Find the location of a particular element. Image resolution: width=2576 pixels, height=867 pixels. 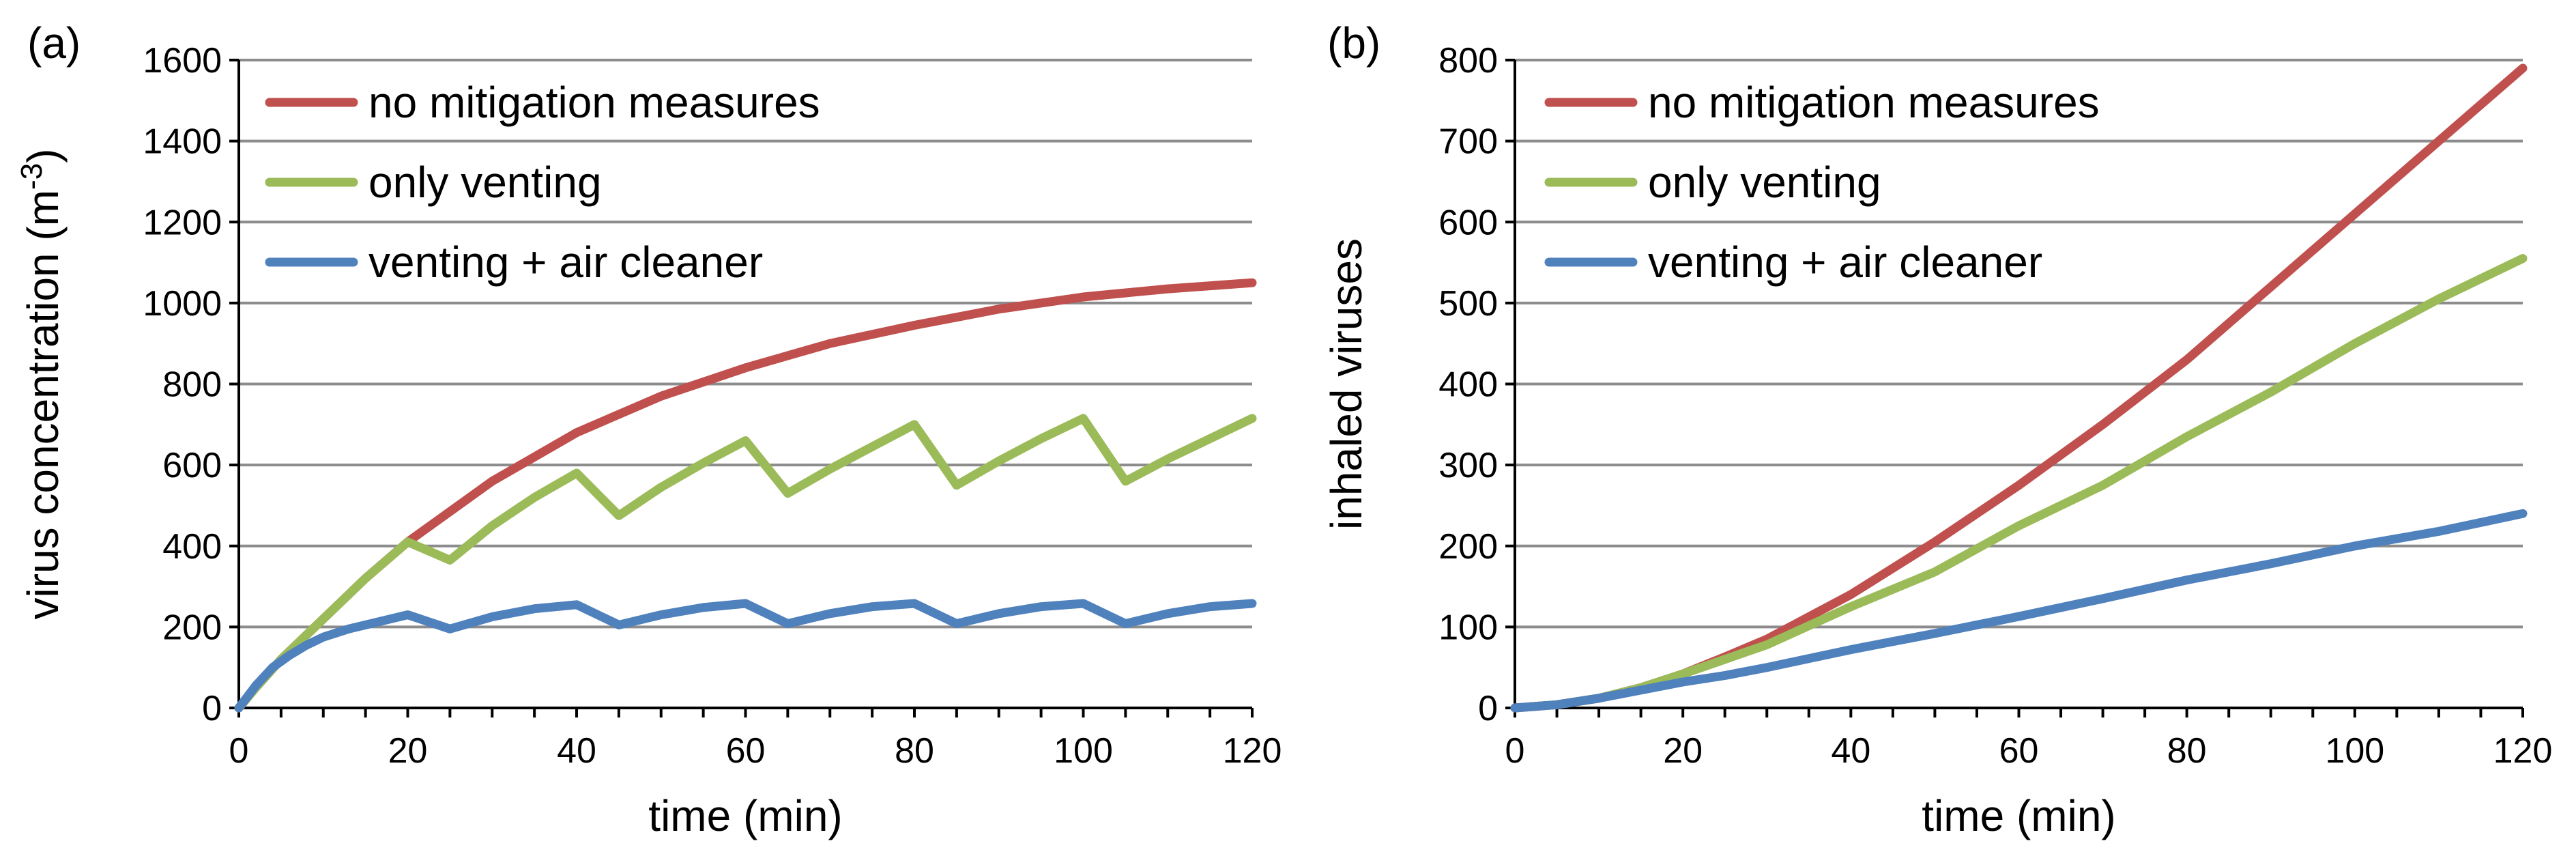

panel-label: (a) is located at coordinates (54, 43).